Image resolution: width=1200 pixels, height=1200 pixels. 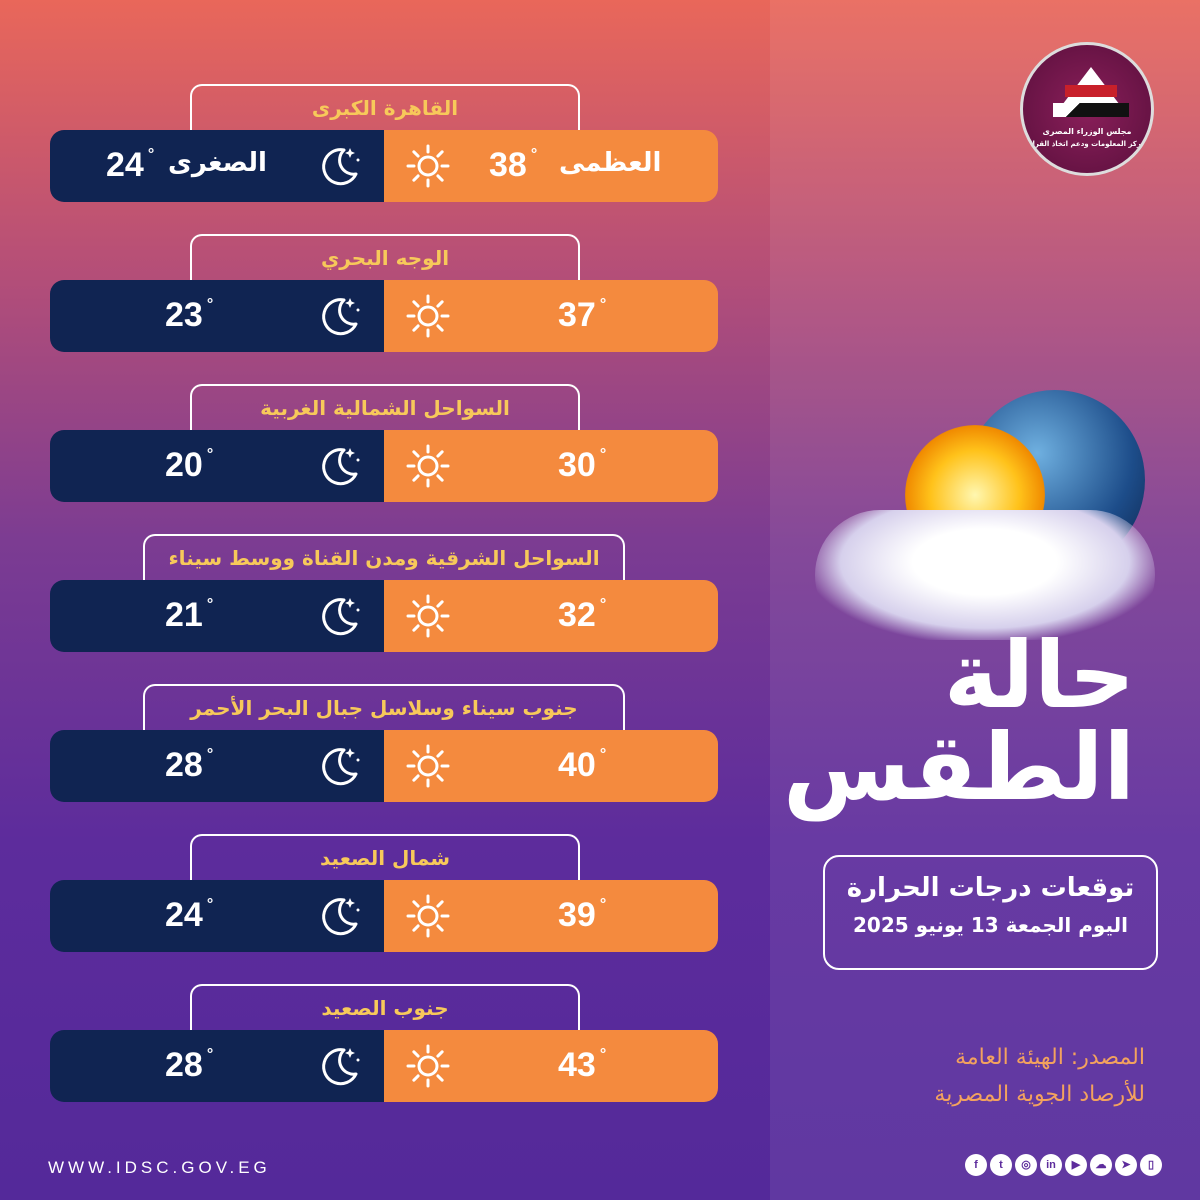 What do you see at coordinates (385, 409) in the screenshot?
I see `region-name: السواحل الشمالية الغربية` at bounding box center [385, 409].